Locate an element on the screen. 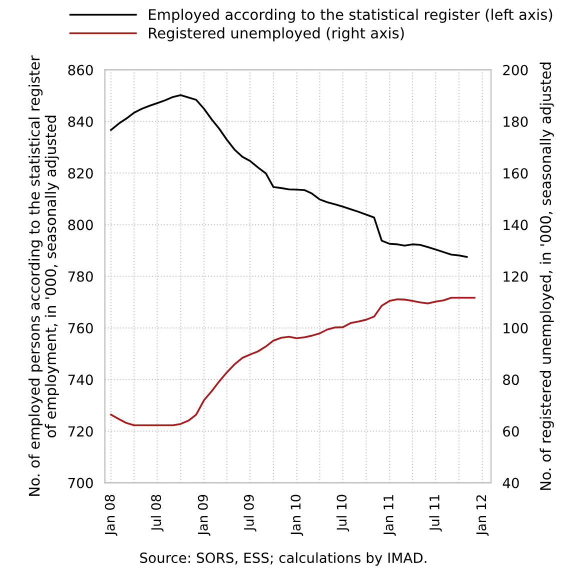 This screenshot has height=568, width=567. y-tick-label: 800 is located at coordinates (80, 225).